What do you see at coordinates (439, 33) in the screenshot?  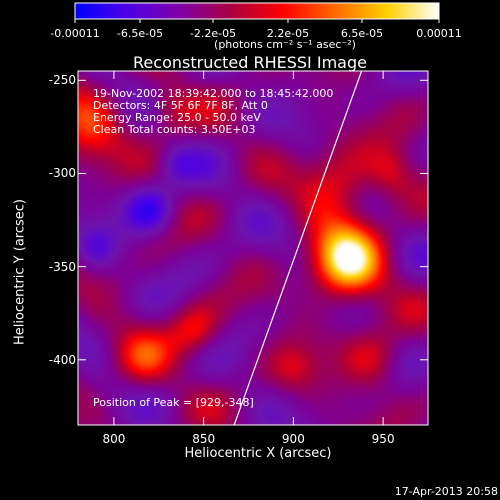 I see `colorbar-tick-label: 0.00011` at bounding box center [439, 33].